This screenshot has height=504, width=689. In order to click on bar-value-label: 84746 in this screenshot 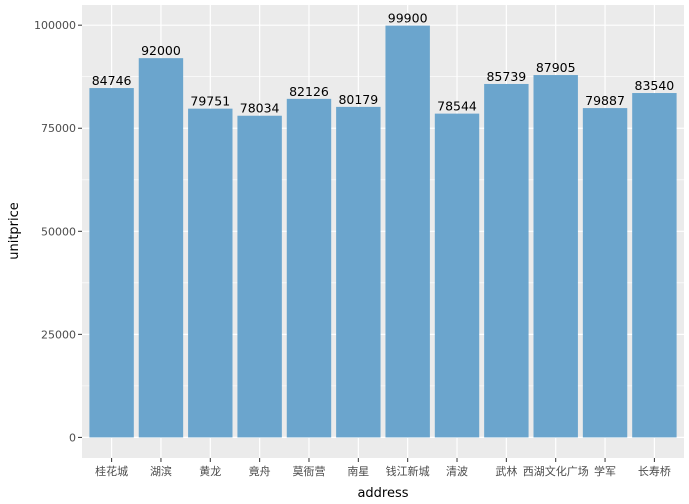, I will do `click(112, 80)`.